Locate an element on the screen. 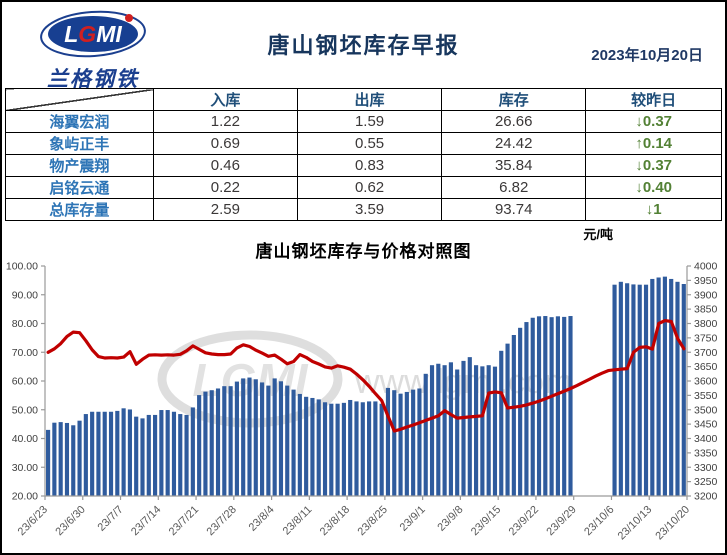 This screenshot has height=555, width=727. inbound-value: 0.46 is located at coordinates (225, 165).